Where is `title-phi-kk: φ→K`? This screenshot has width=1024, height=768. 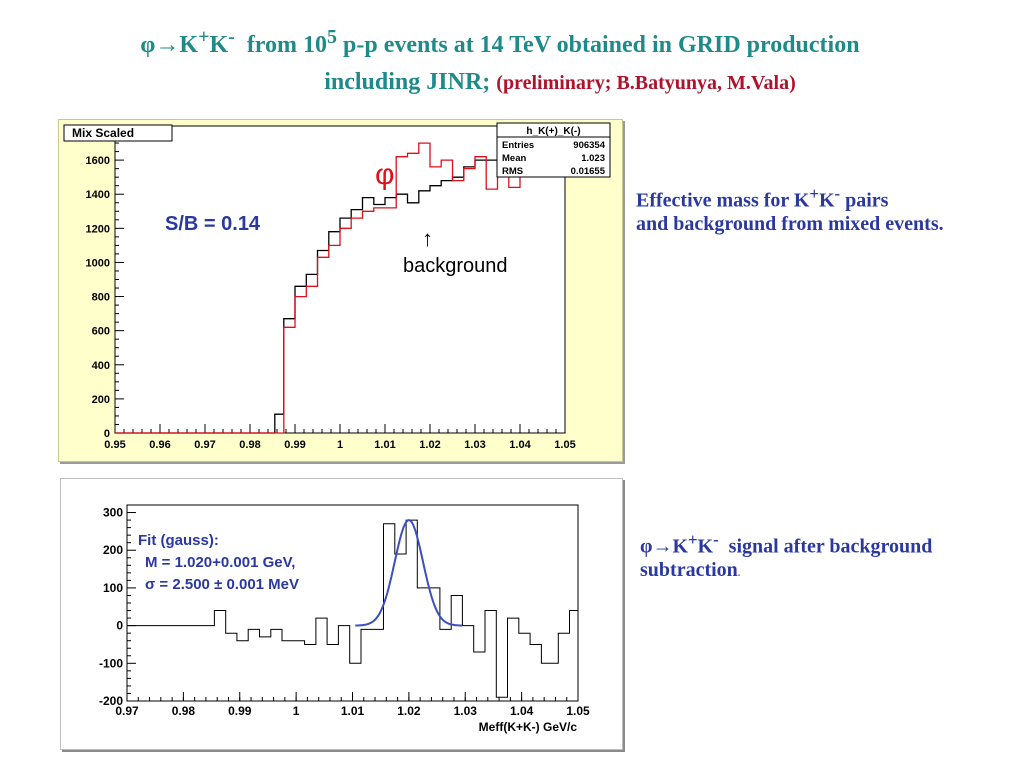 title-phi-kk: φ→K is located at coordinates (169, 45).